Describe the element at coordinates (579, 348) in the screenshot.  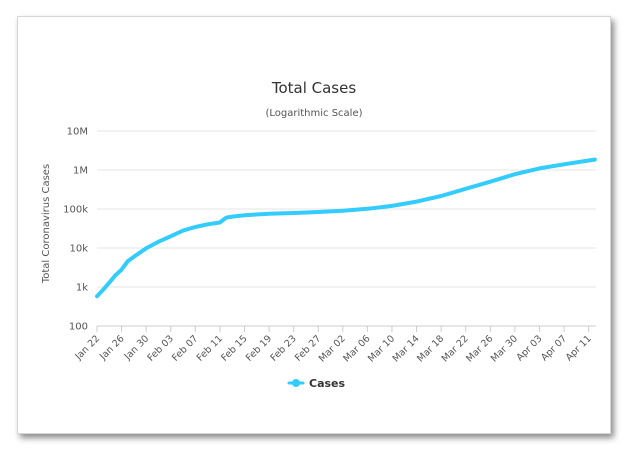
I see `x-tick-label: Apr 11` at that location.